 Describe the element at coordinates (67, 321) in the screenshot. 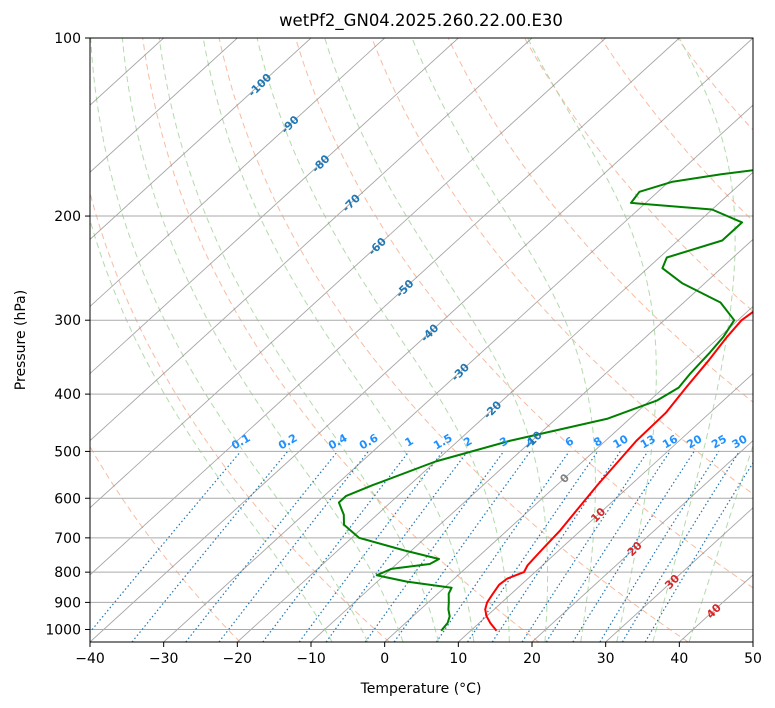

I see `y-tick-label: 300` at that location.